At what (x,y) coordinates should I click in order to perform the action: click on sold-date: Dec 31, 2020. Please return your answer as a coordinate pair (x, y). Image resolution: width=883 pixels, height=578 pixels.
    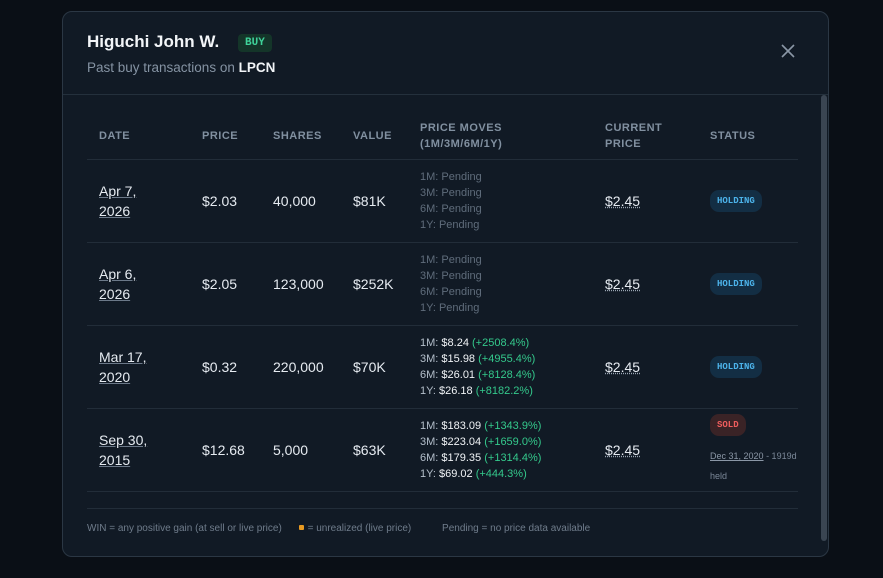
    Looking at the image, I should click on (737, 456).